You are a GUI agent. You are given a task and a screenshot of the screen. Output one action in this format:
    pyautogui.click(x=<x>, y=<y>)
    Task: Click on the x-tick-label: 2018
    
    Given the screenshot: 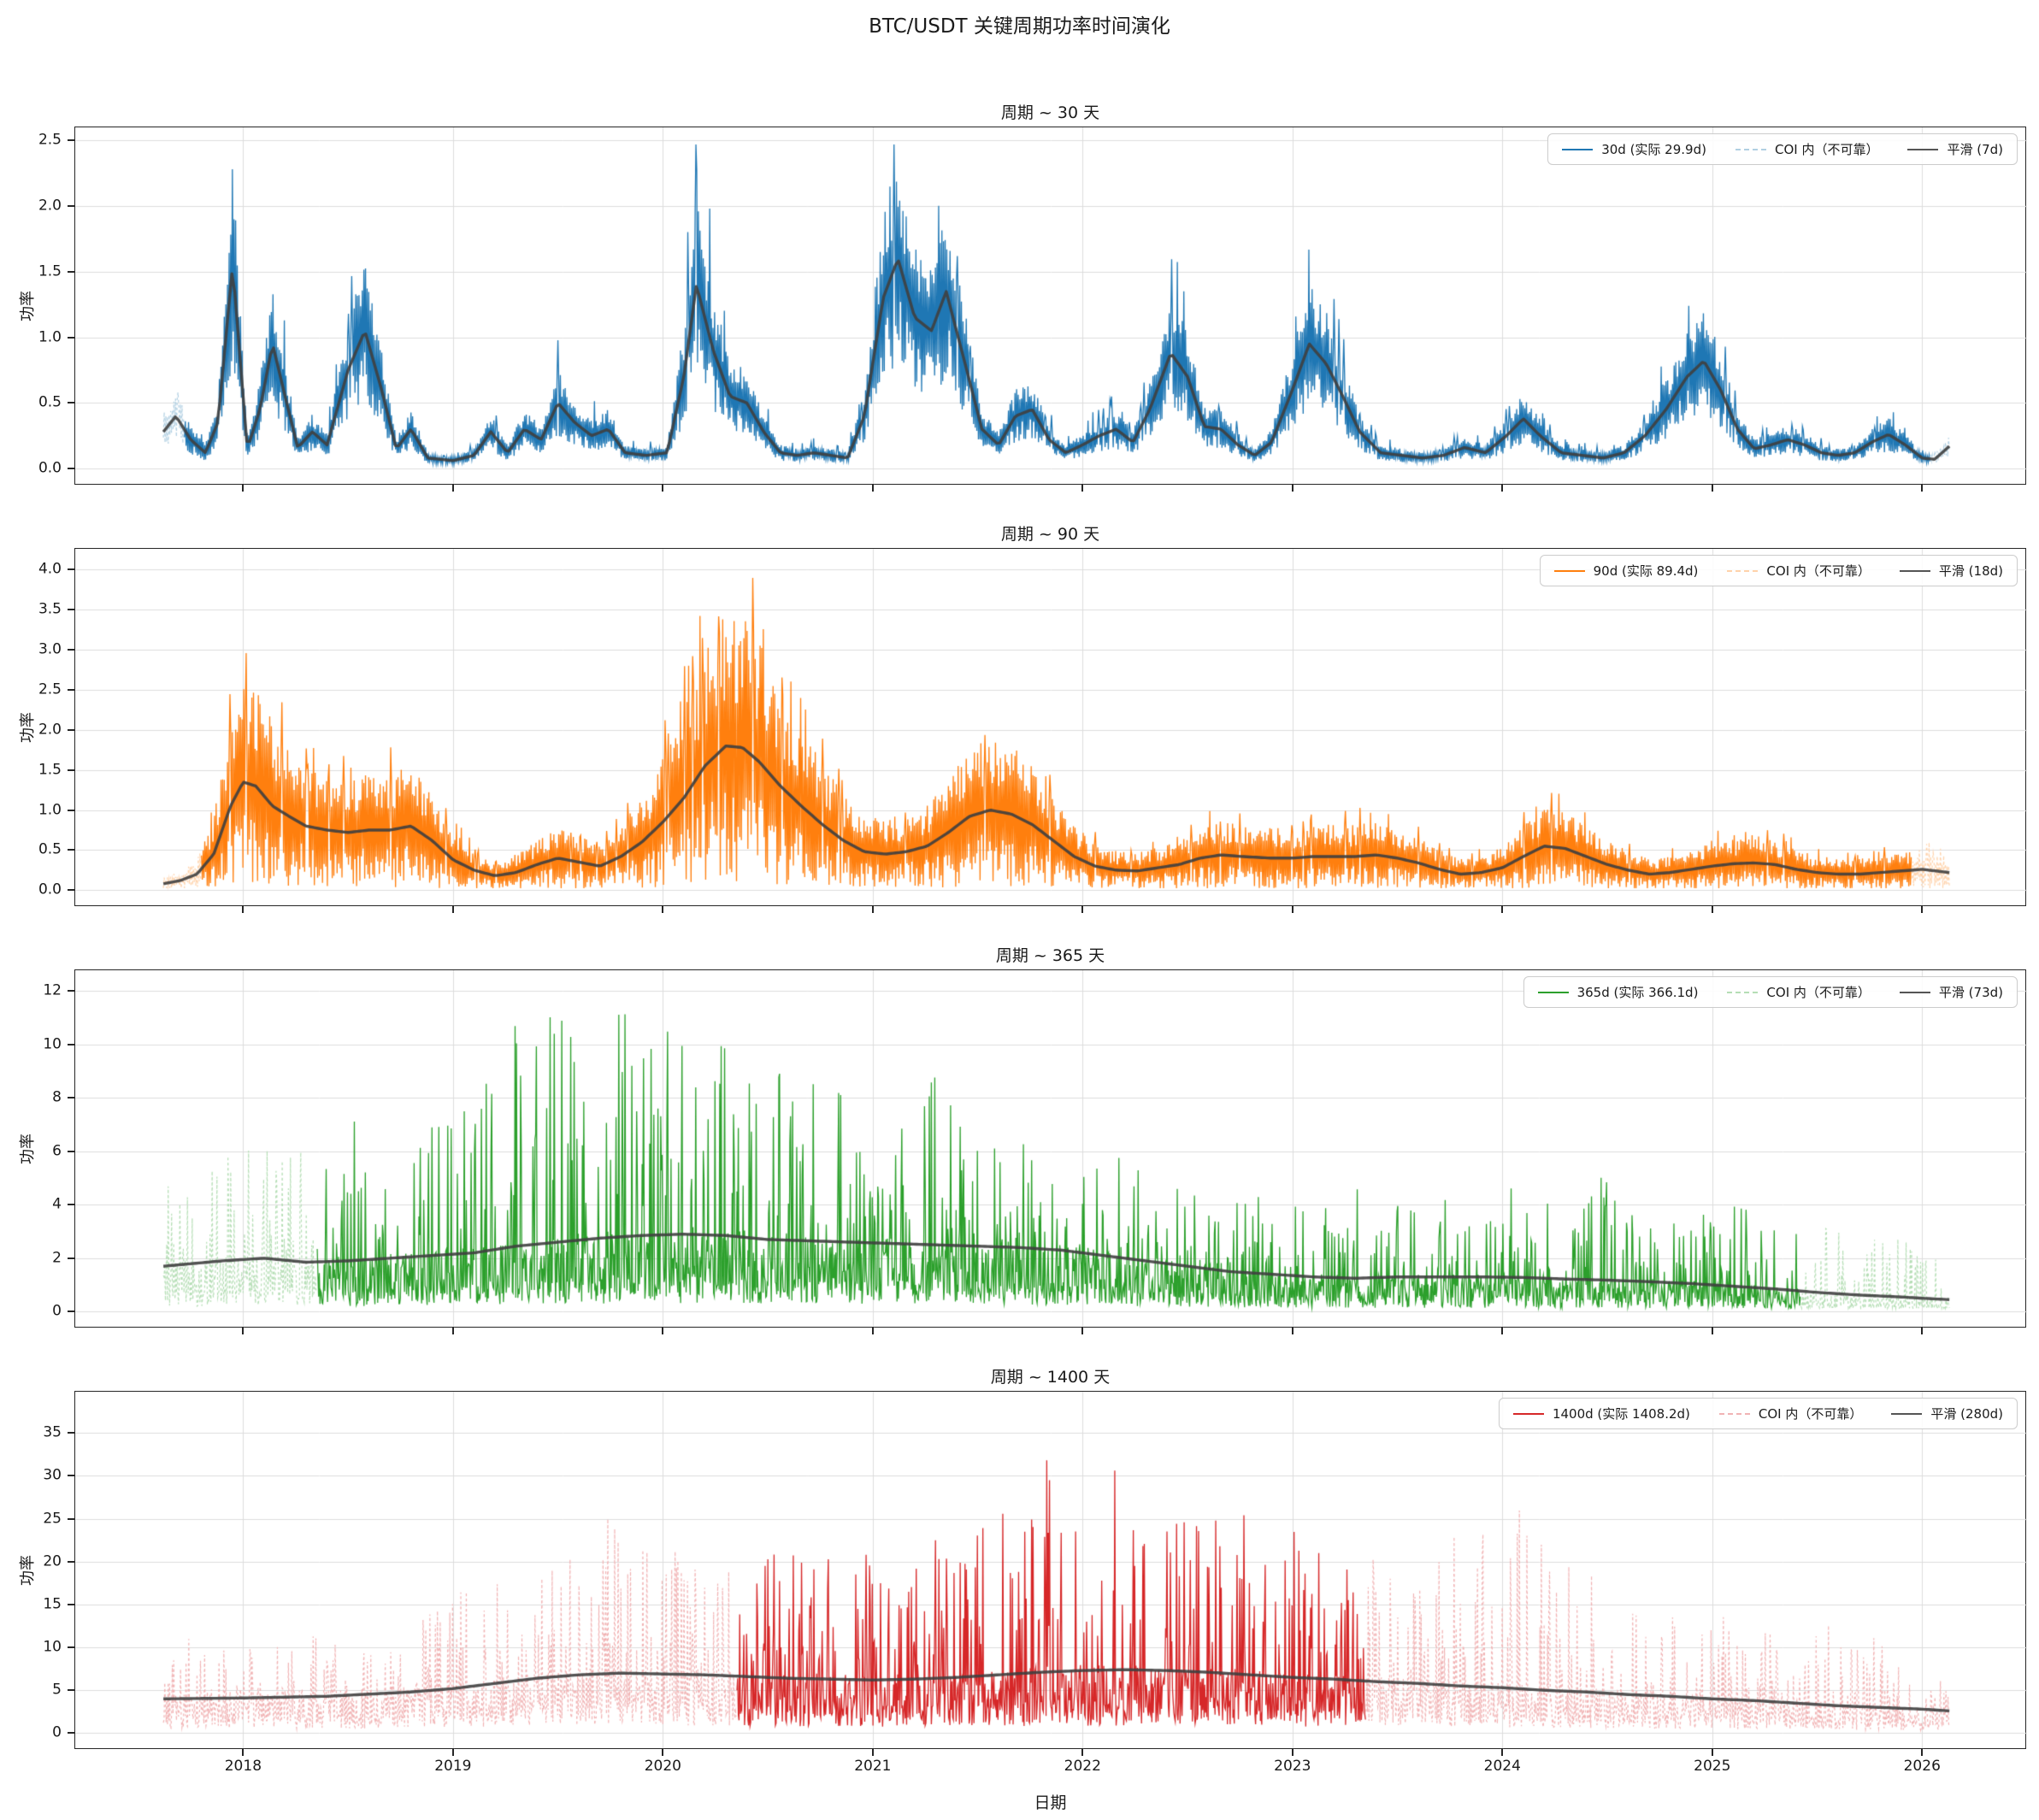 What is the action you would take?
    pyautogui.click(x=243, y=1767)
    